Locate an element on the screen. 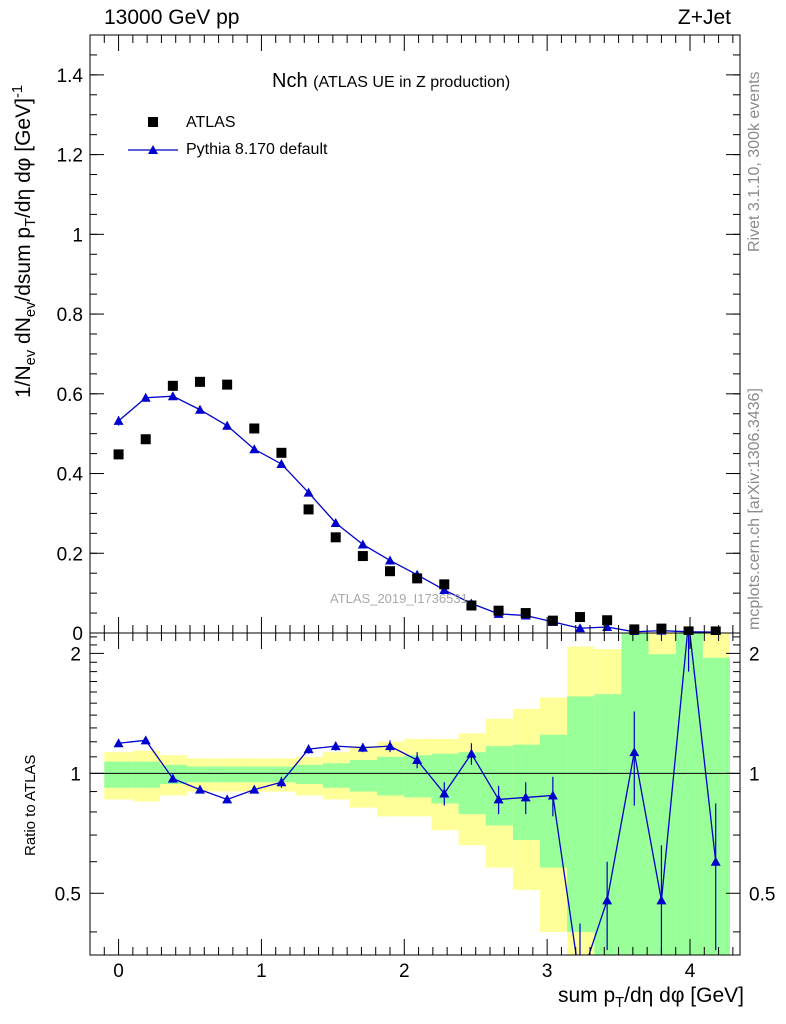  analysis-watermark: ATLAS_2019_I1736531 is located at coordinates (399, 598).